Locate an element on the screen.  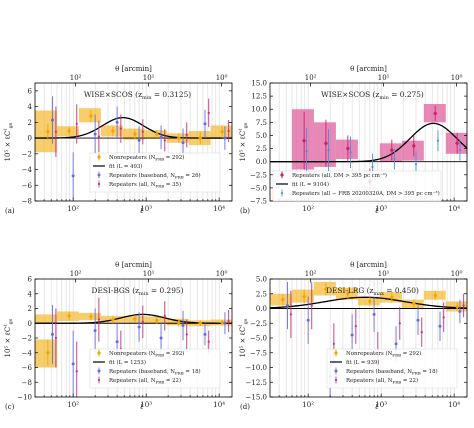
panel-title: DESI-BGS (zmin = 0.295) is located at coordinates (138, 291).